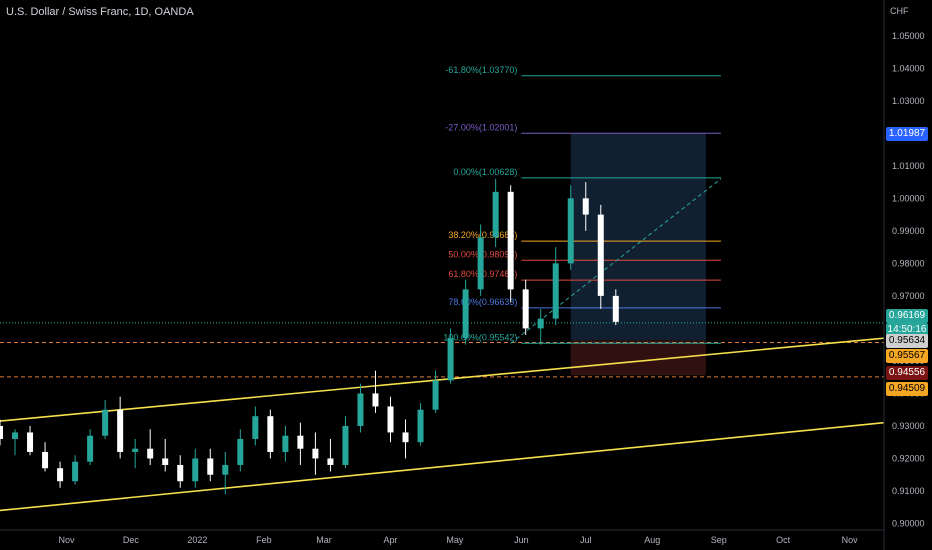  I want to click on price-tag: 0.95634, so click(907, 341).